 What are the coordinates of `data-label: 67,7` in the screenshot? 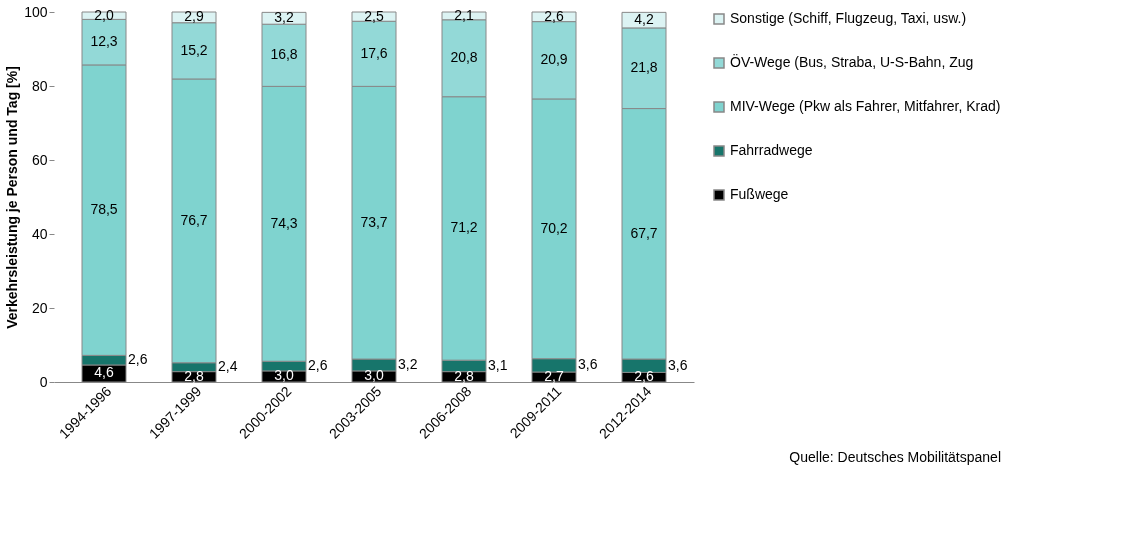 It's located at (644, 232).